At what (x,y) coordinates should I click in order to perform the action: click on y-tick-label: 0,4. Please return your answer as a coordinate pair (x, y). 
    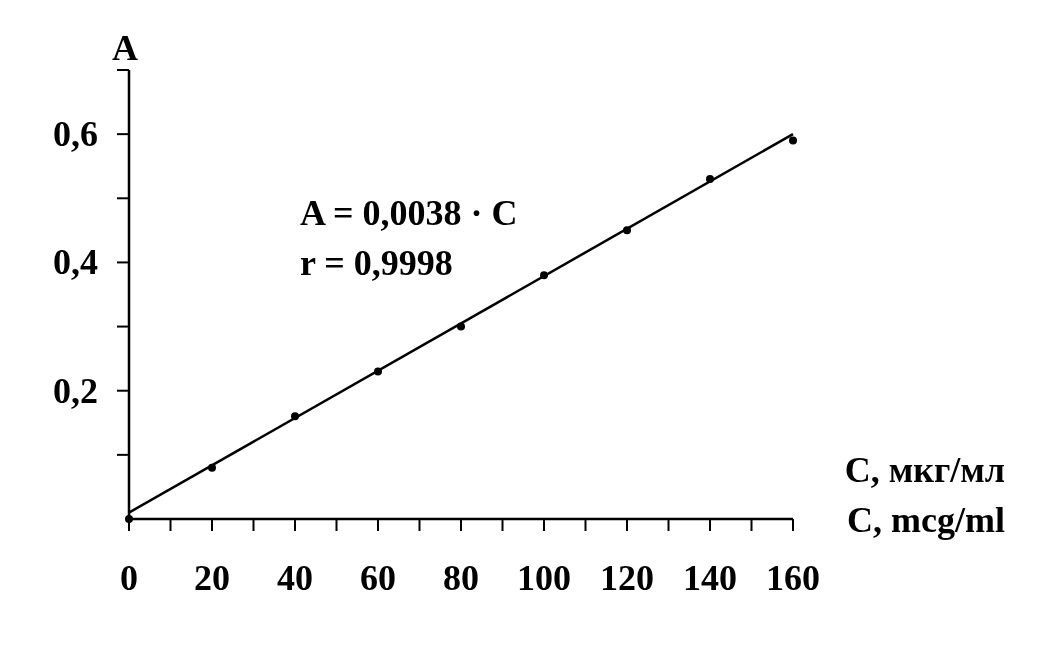
    Looking at the image, I should click on (75, 262).